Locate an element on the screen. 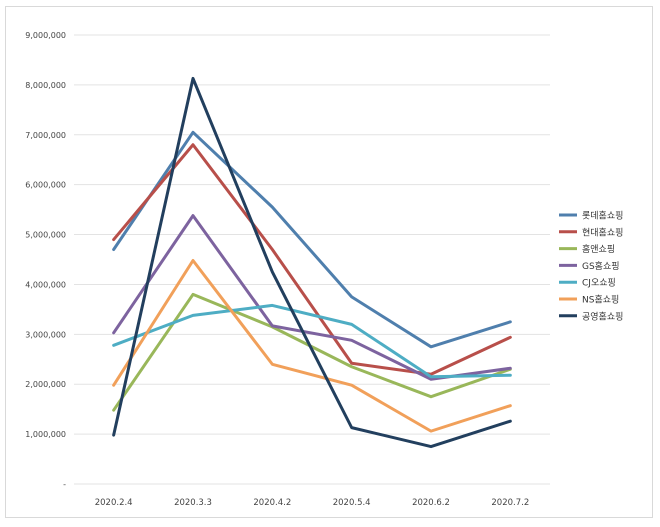 The image size is (660, 527). legend-label: 홈앤쇼핑 is located at coordinates (598, 249).